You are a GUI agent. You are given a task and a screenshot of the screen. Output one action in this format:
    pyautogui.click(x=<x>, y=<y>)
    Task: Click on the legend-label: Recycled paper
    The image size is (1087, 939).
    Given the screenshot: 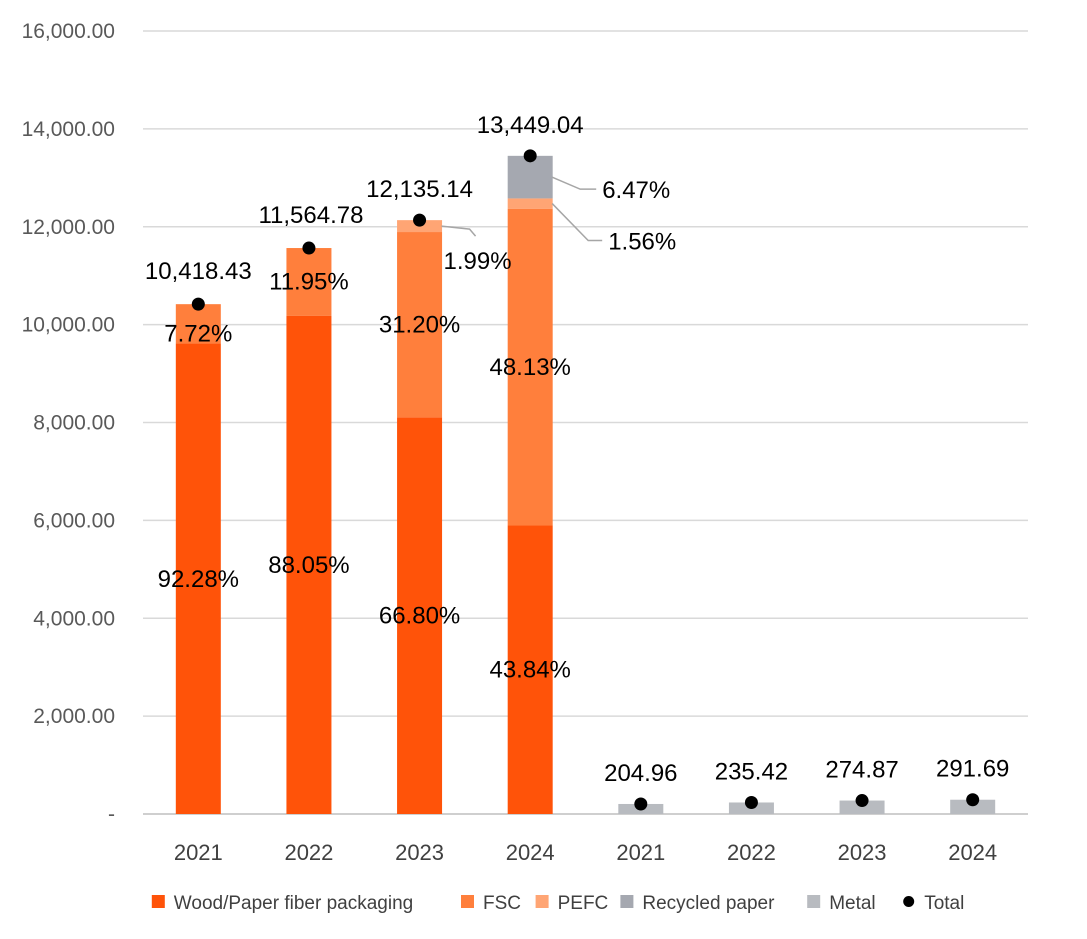 What is the action you would take?
    pyautogui.click(x=708, y=903)
    